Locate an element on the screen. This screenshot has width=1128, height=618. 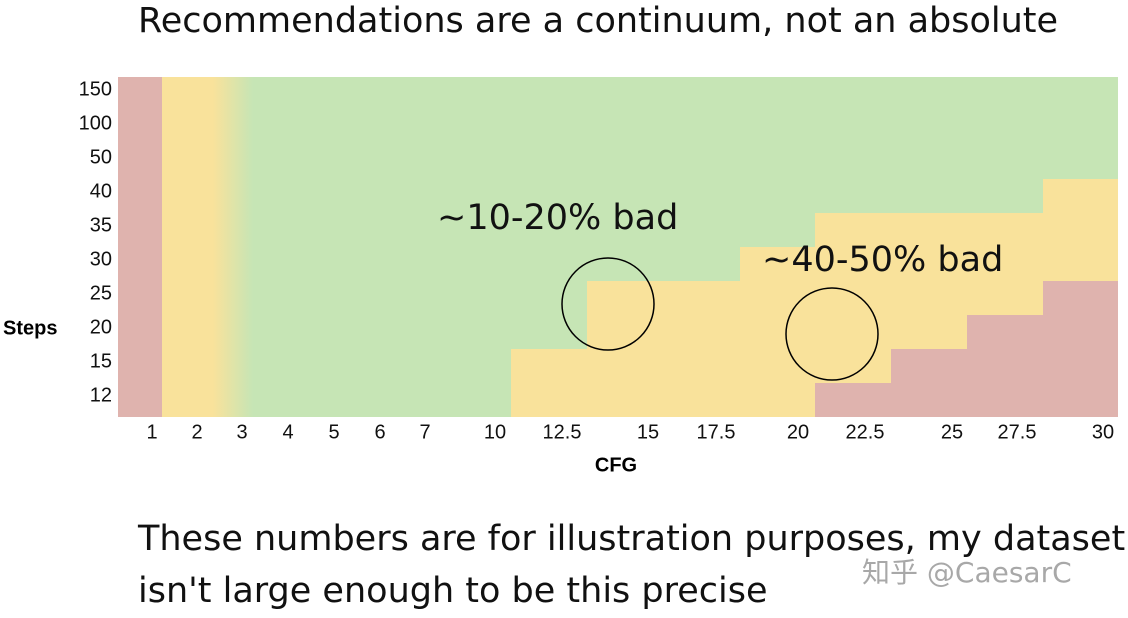
yellow-fade is located at coordinates (233, 247).